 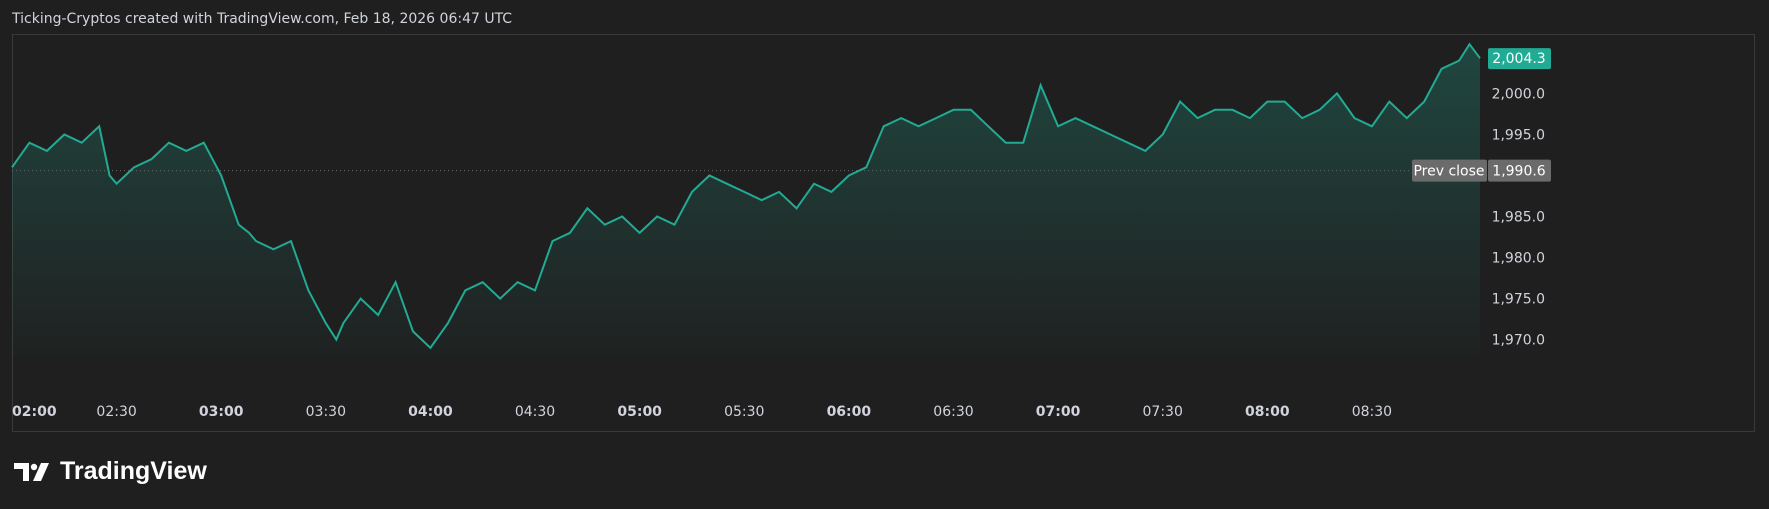 What do you see at coordinates (34, 412) in the screenshot?
I see `x-tick-label: 02:00` at bounding box center [34, 412].